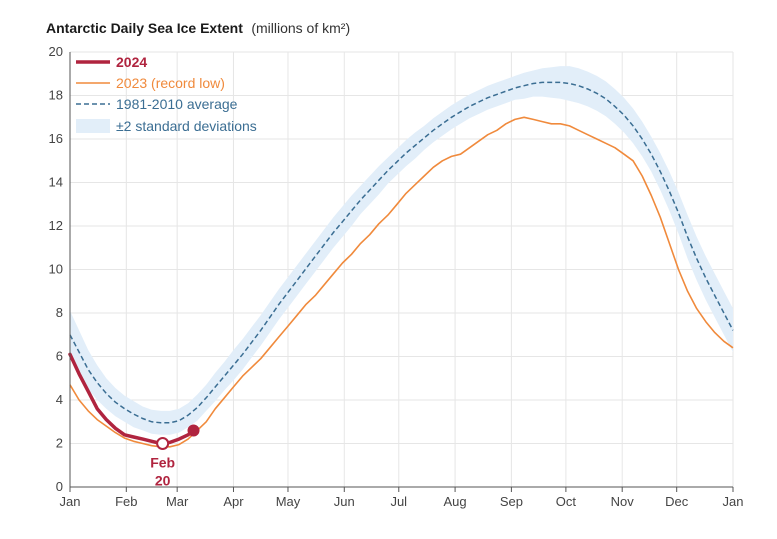  What do you see at coordinates (162, 463) in the screenshot?
I see `minimum-label-month: Feb` at bounding box center [162, 463].